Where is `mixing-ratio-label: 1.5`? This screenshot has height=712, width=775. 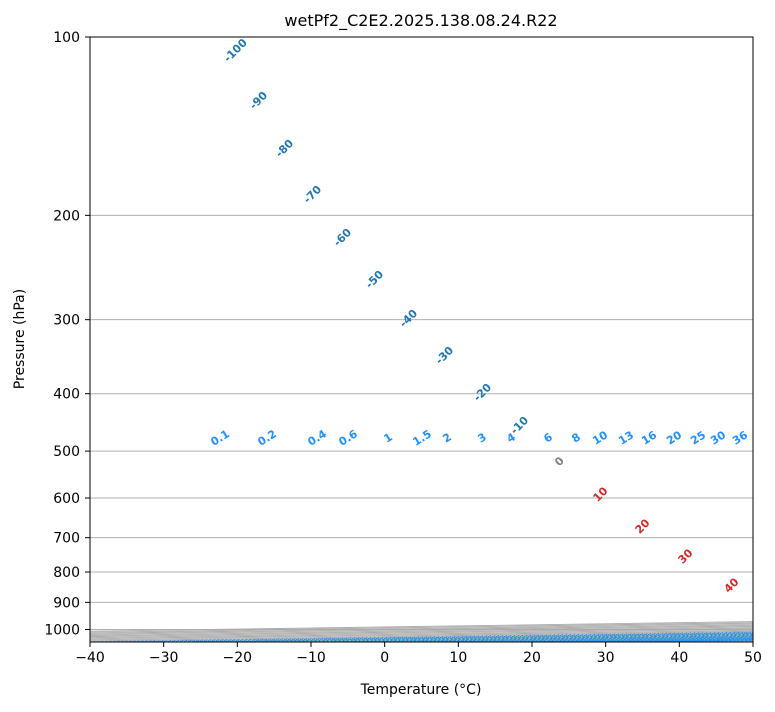
mixing-ratio-label: 1.5 is located at coordinates (421, 437).